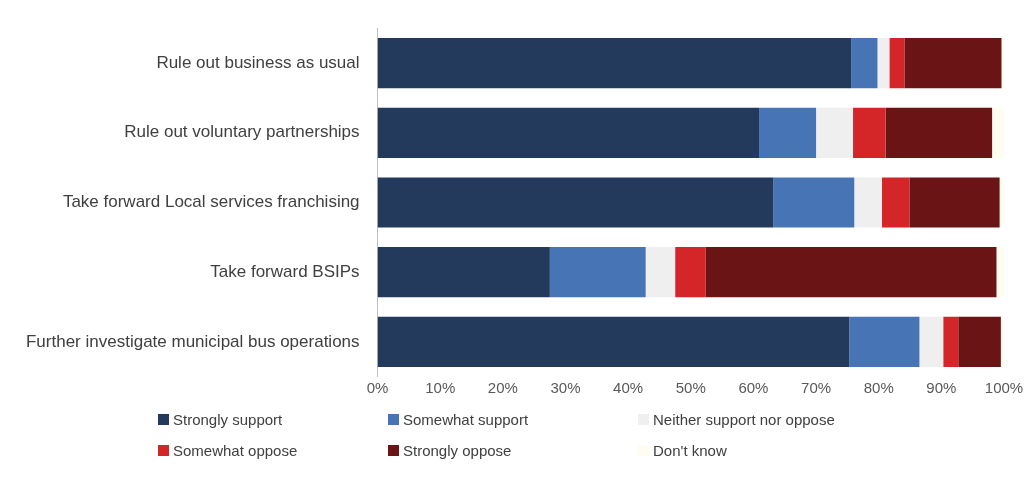 This screenshot has width=1028, height=479. I want to click on y-tick-label: Further investigate municipal bus operations, so click(192, 341).